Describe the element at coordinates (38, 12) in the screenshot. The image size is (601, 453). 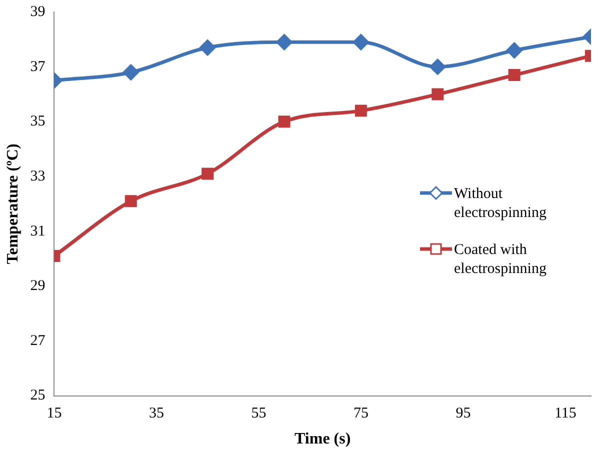
I see `y-tick-label: 39` at that location.